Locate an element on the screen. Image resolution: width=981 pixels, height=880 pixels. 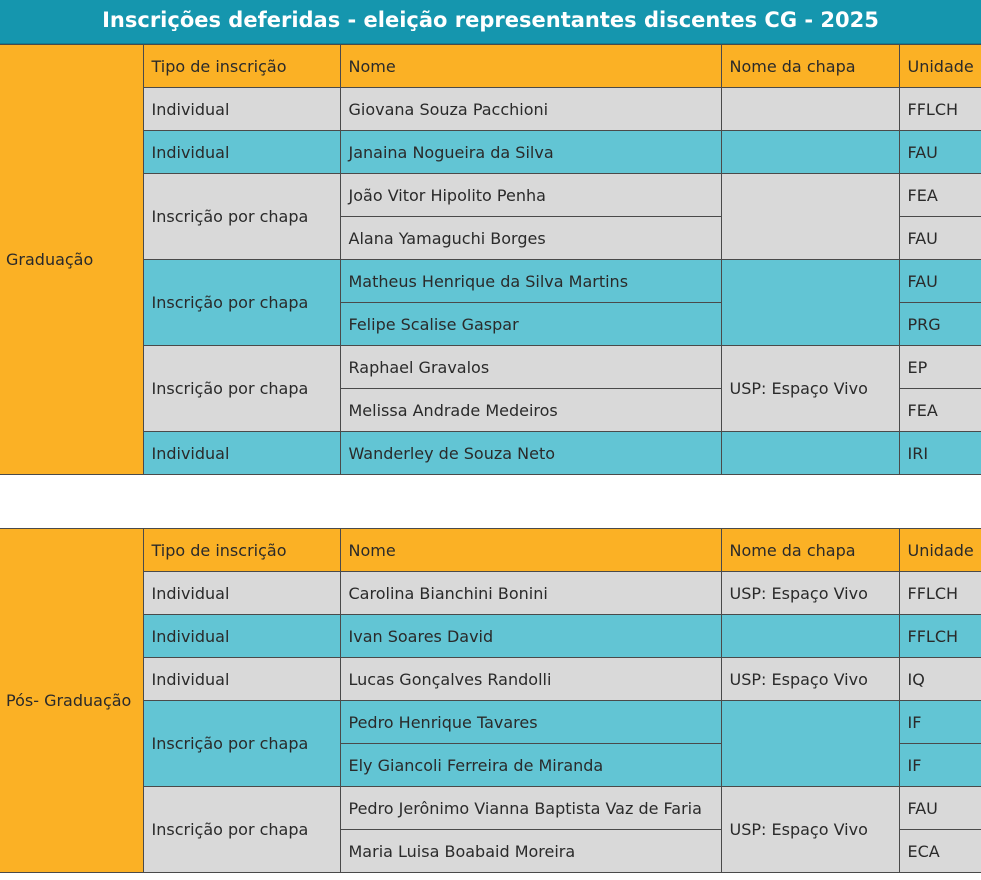
unidade-cell: ECA is located at coordinates (939, 851).